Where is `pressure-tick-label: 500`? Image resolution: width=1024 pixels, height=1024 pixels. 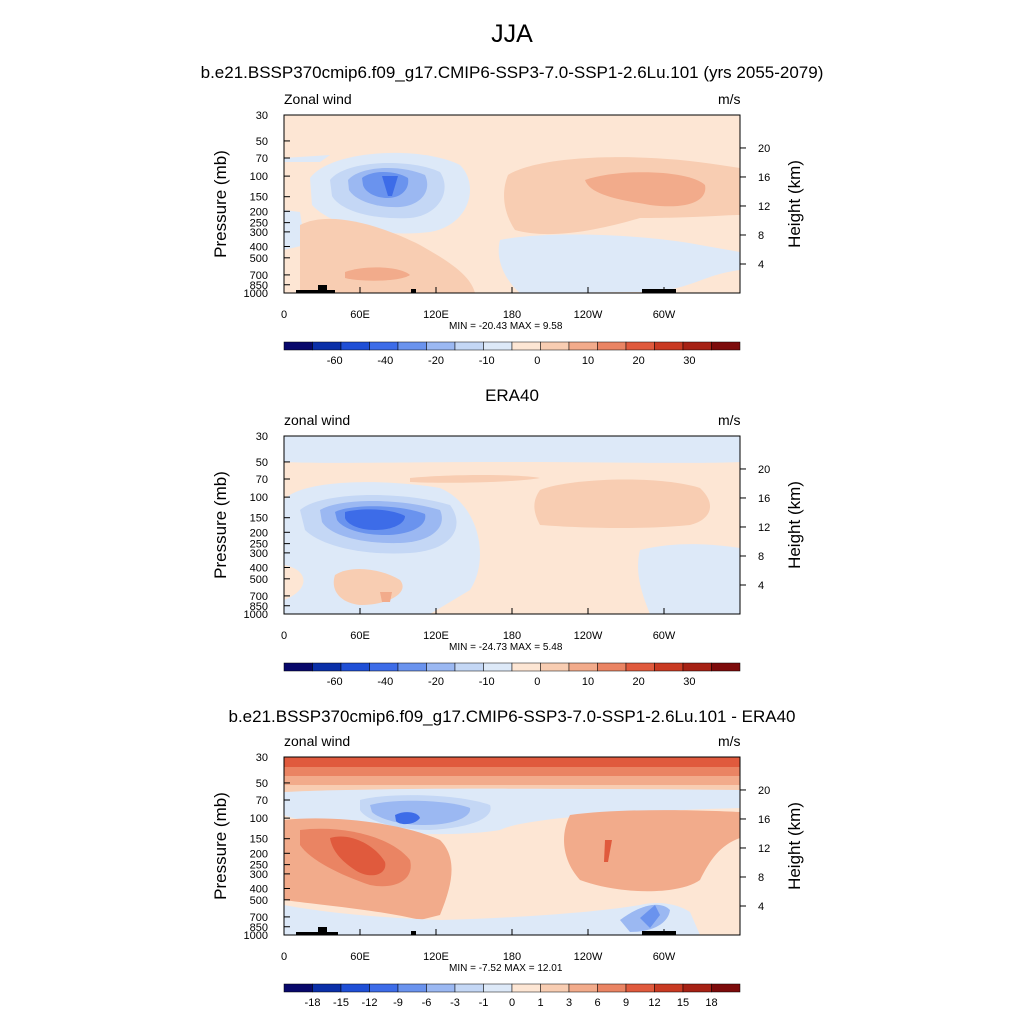 pressure-tick-label: 500 is located at coordinates (259, 901).